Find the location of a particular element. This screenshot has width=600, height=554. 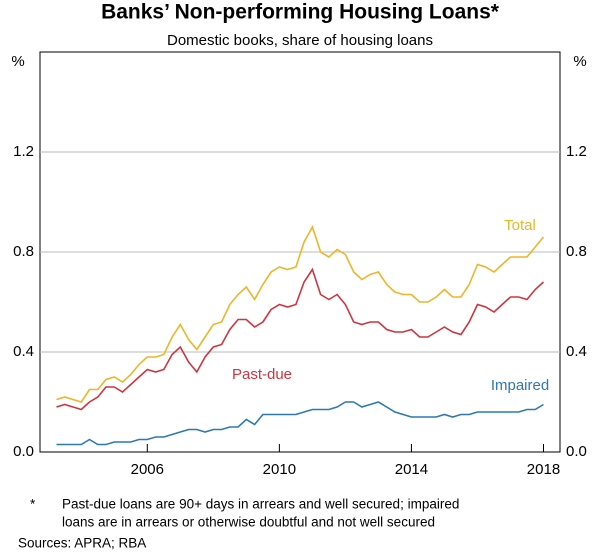

series-label: Past-due is located at coordinates (262, 374).